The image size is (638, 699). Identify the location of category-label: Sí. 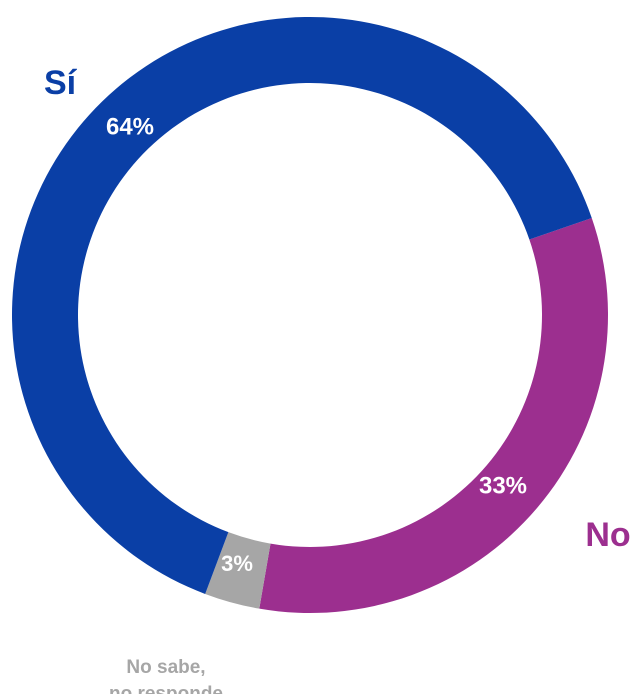
(61, 83).